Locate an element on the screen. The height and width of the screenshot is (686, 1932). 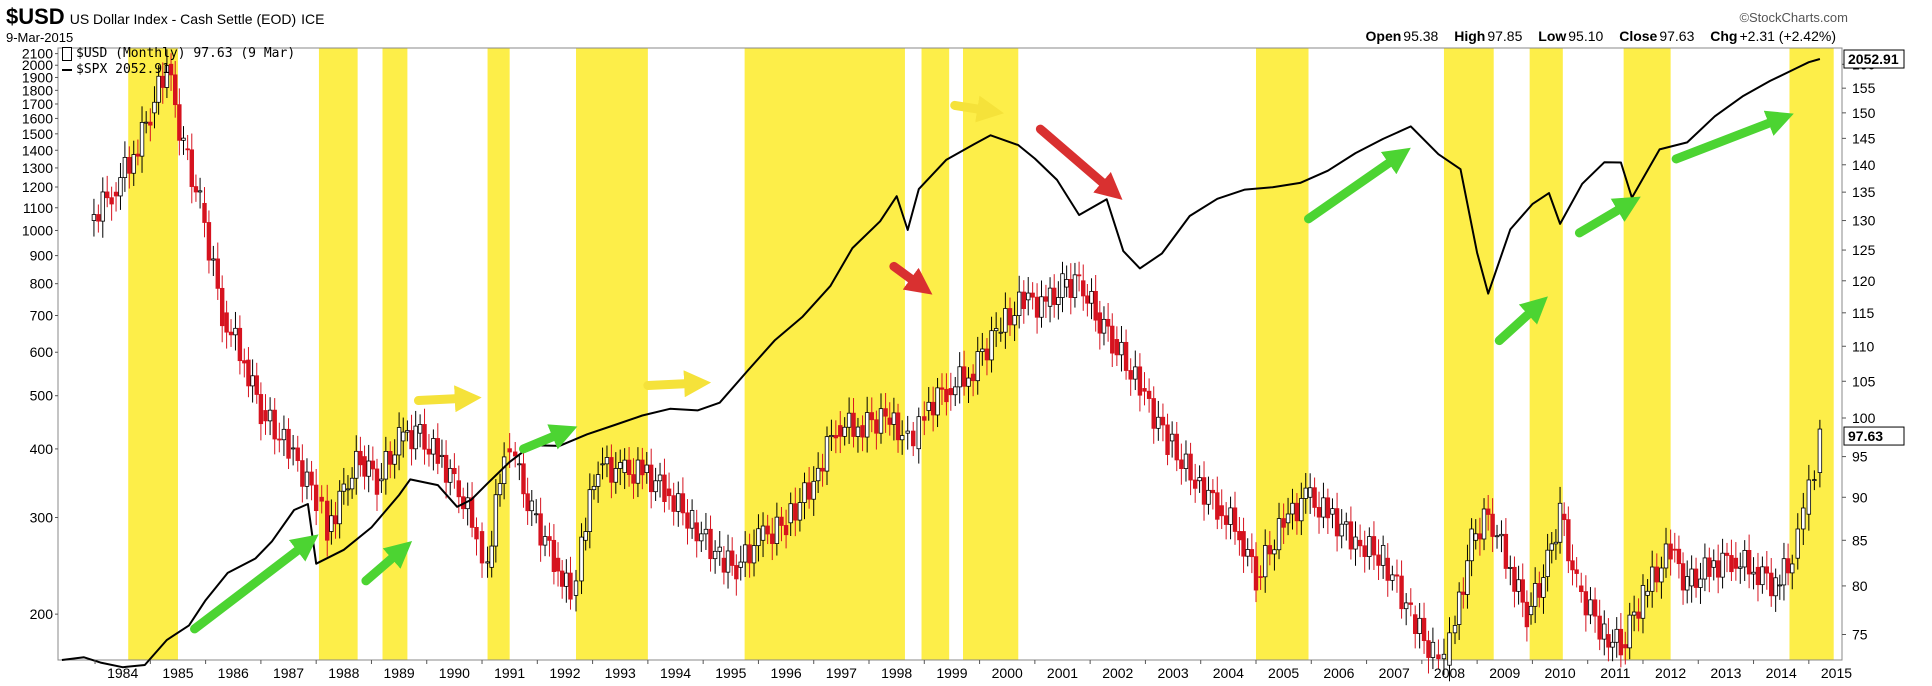
left-tick-label: 1800 is located at coordinates (37, 90).